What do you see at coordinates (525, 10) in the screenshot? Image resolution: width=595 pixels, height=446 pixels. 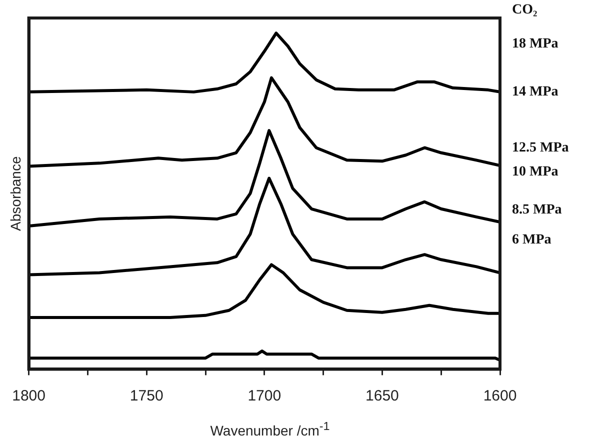 I see `text: CO₂` at bounding box center [525, 10].